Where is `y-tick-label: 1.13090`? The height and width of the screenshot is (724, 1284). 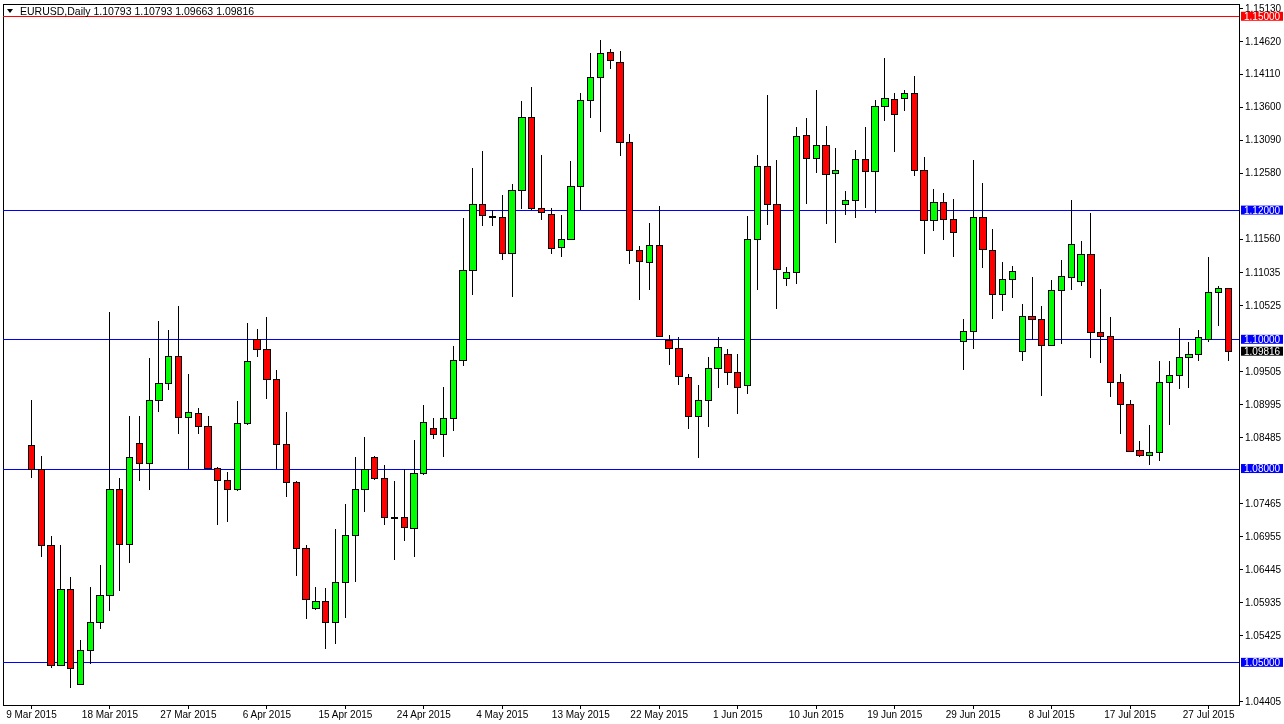 y-tick-label: 1.13090 is located at coordinates (1263, 140).